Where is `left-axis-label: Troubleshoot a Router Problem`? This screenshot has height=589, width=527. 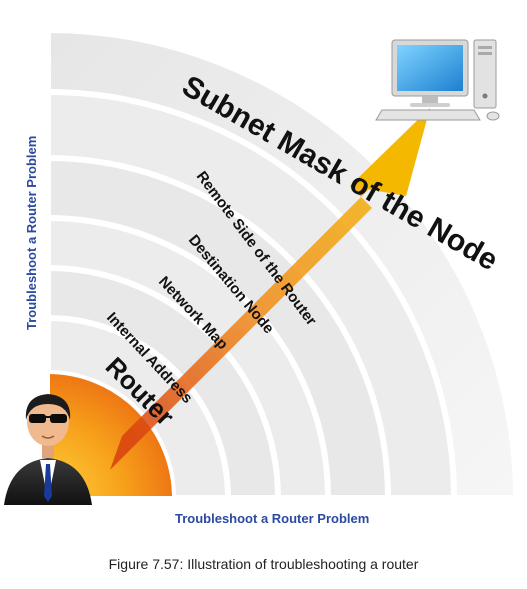 left-axis-label: Troubleshoot a Router Problem is located at coordinates (31, 233).